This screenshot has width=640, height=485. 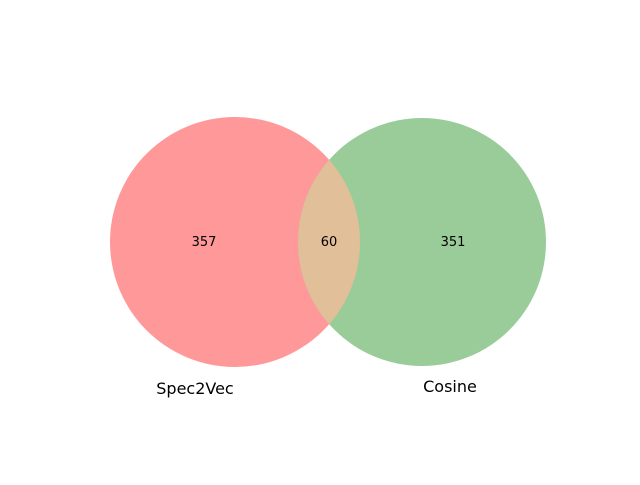 What do you see at coordinates (450, 386) in the screenshot?
I see `set-label-cosine: Cosine` at bounding box center [450, 386].